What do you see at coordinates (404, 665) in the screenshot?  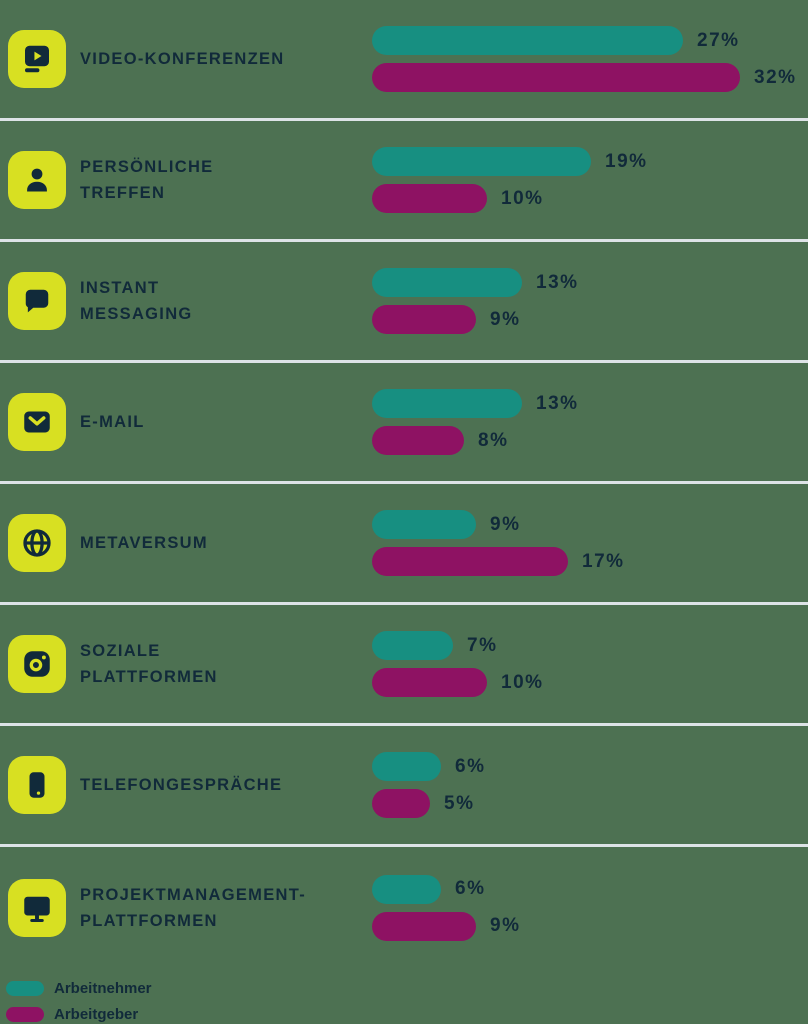 I see `chart-row: SOZIALE PLATTFORMEN 7% 10%` at bounding box center [404, 665].